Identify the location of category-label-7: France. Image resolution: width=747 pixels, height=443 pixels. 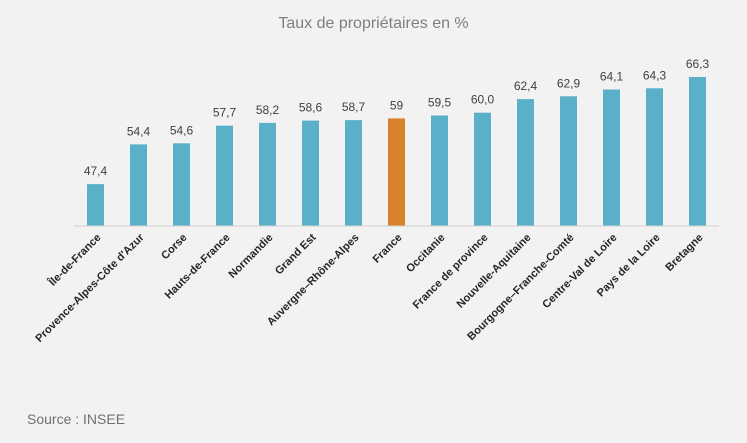
(388, 249).